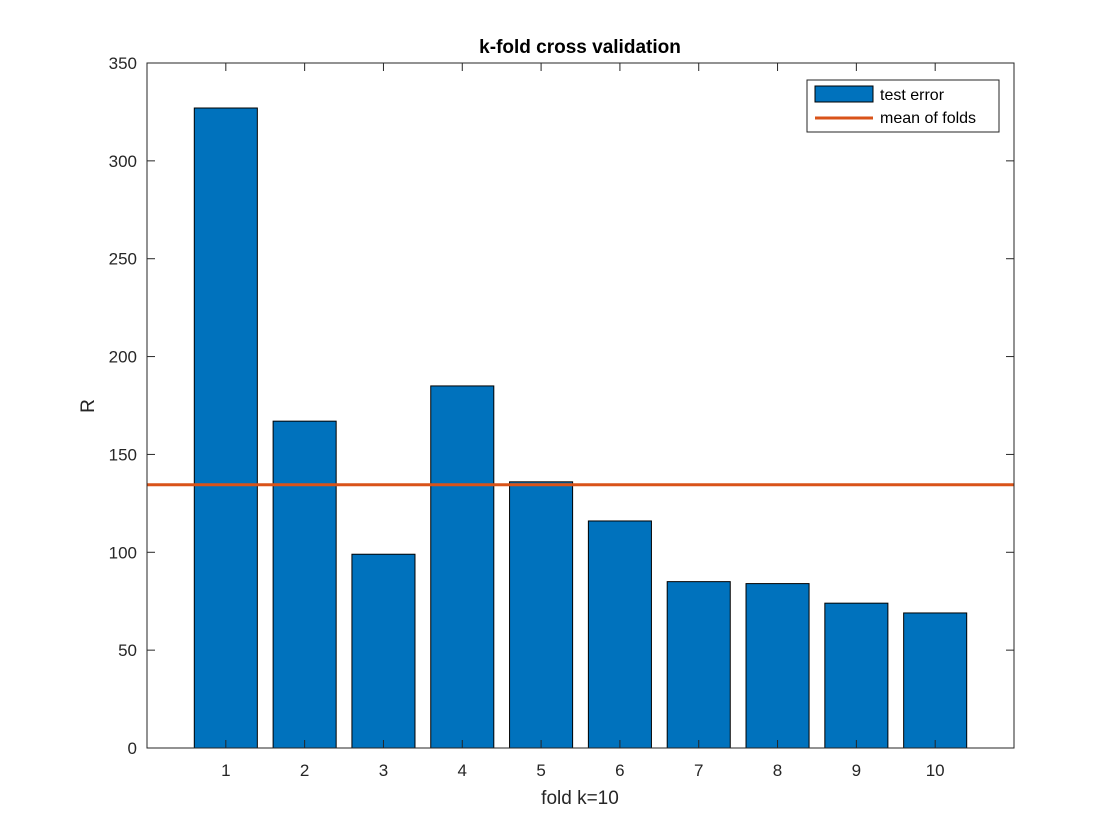  Describe the element at coordinates (123, 63) in the screenshot. I see `y-tick-label-350: 350` at that location.